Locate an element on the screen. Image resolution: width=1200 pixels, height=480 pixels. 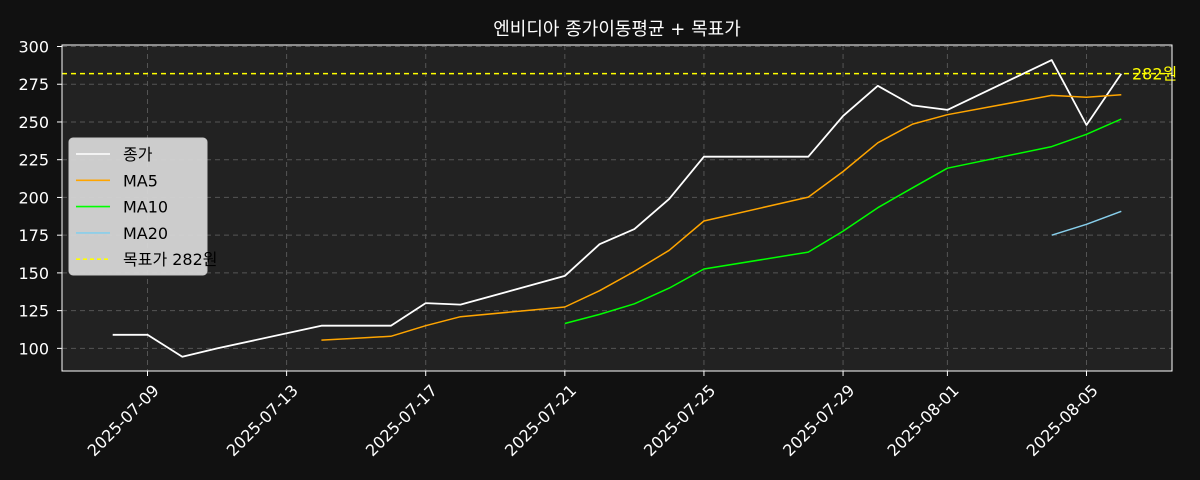
legend: 종가 MA5 MA10 MA20 목표가 282원 is located at coordinates (143, 206).